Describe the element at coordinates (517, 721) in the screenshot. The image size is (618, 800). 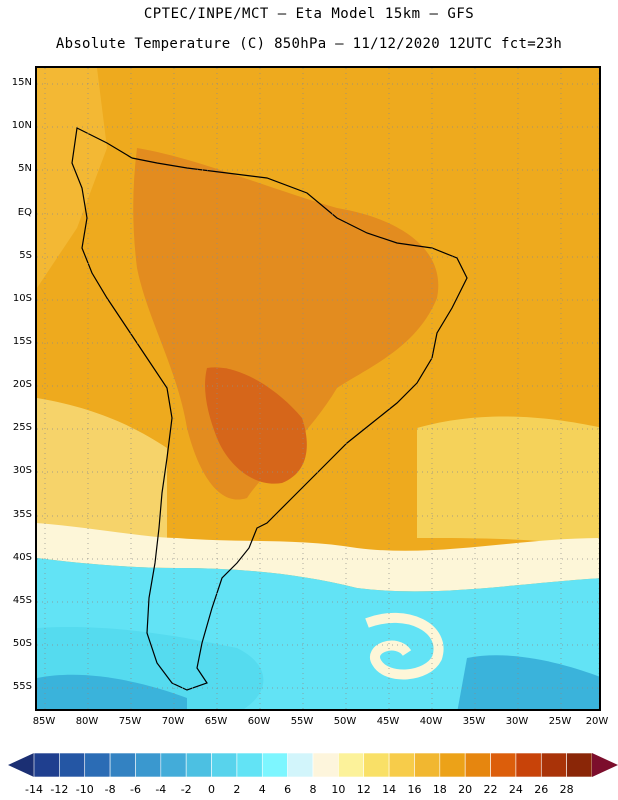
I see `lon-label: 30W` at that location.